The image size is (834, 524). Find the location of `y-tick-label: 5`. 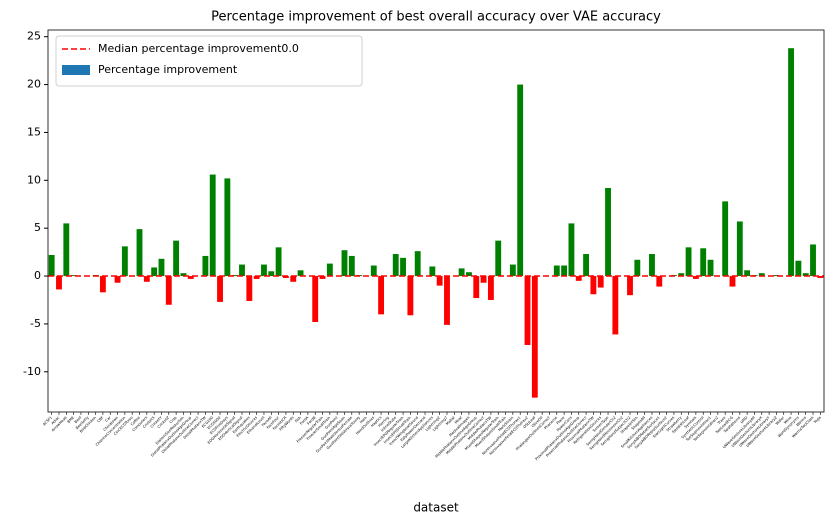

y-tick-label: 5 is located at coordinates (37, 227).